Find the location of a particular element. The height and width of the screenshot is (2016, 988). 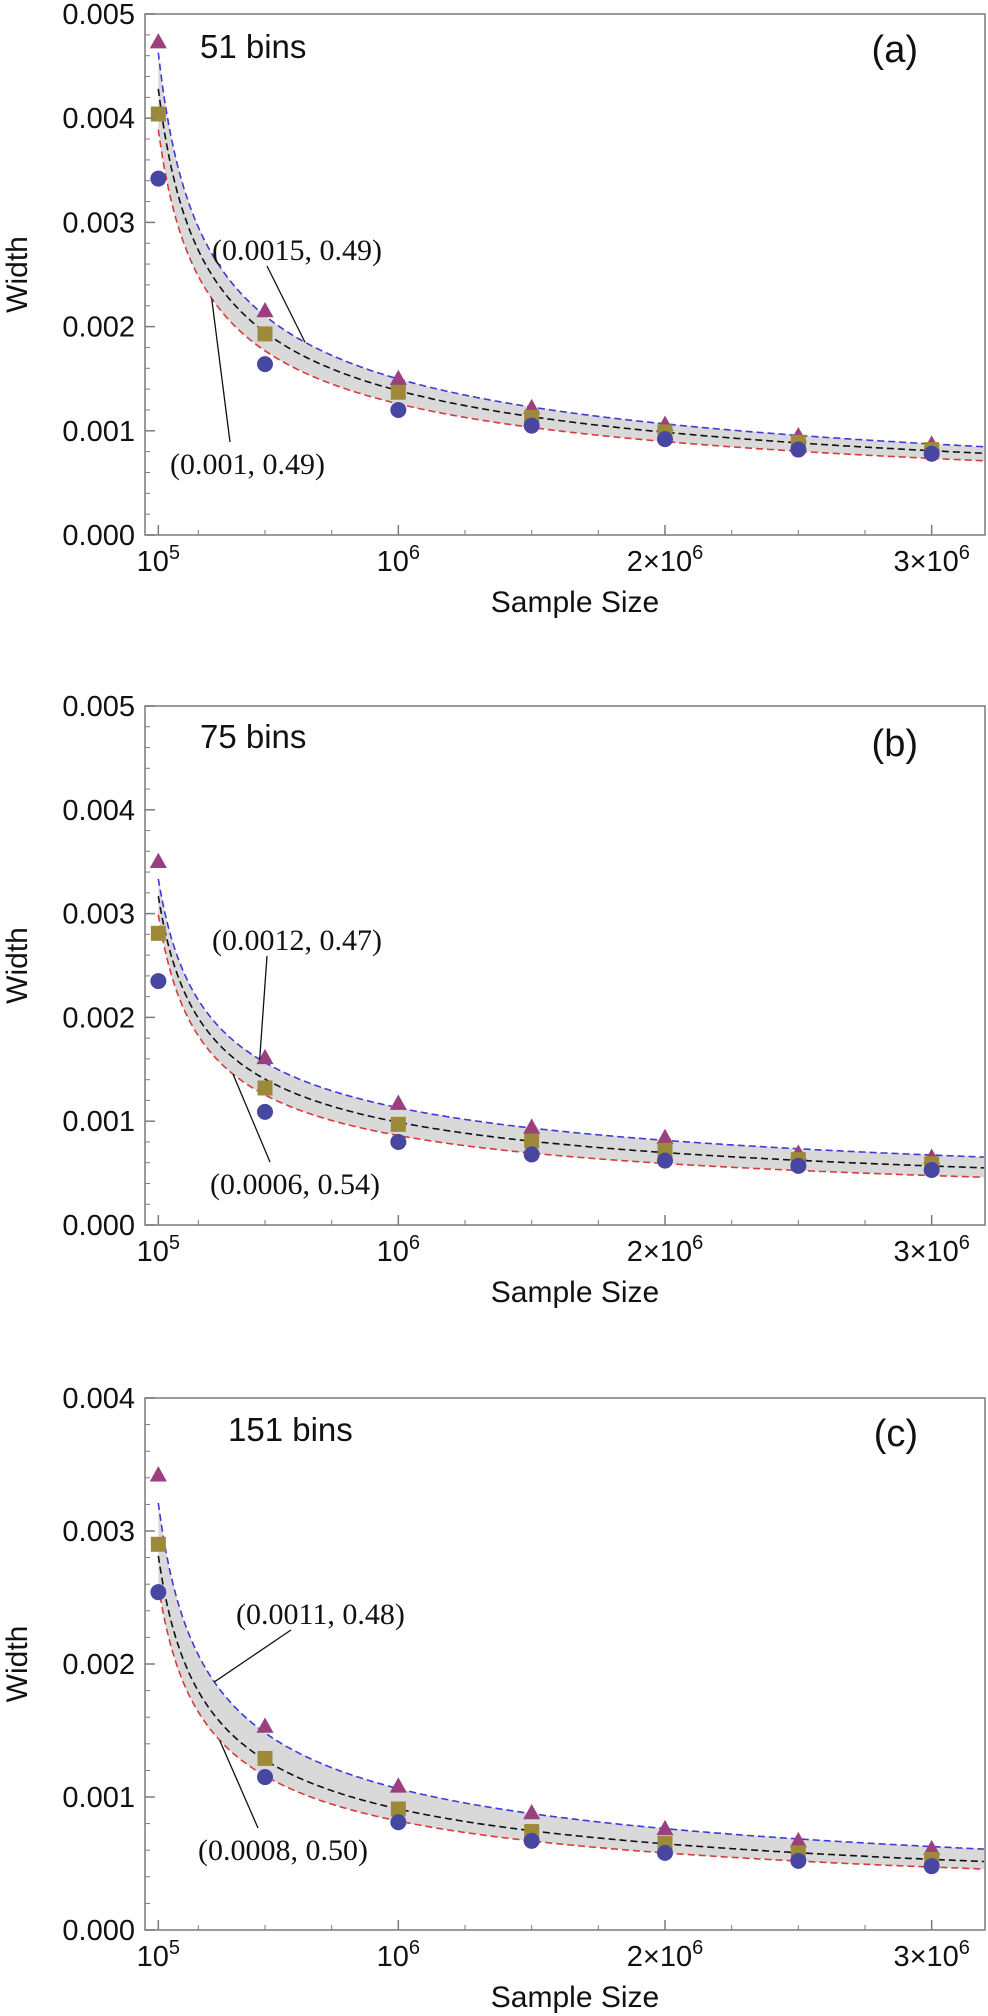

confidence-band is located at coordinates (571, 1028).